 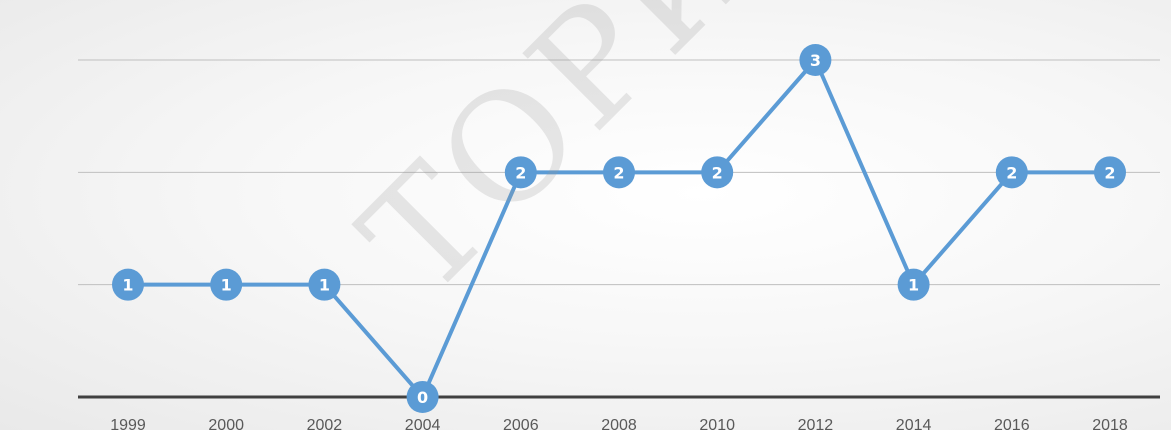 What do you see at coordinates (717, 423) in the screenshot?
I see `x-tick-label: 2010` at bounding box center [717, 423].